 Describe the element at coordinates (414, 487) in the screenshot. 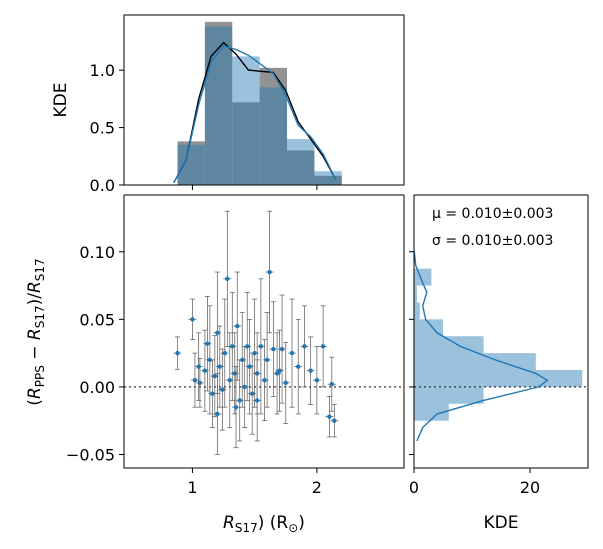

I see `right-x-tick-label: 0` at that location.